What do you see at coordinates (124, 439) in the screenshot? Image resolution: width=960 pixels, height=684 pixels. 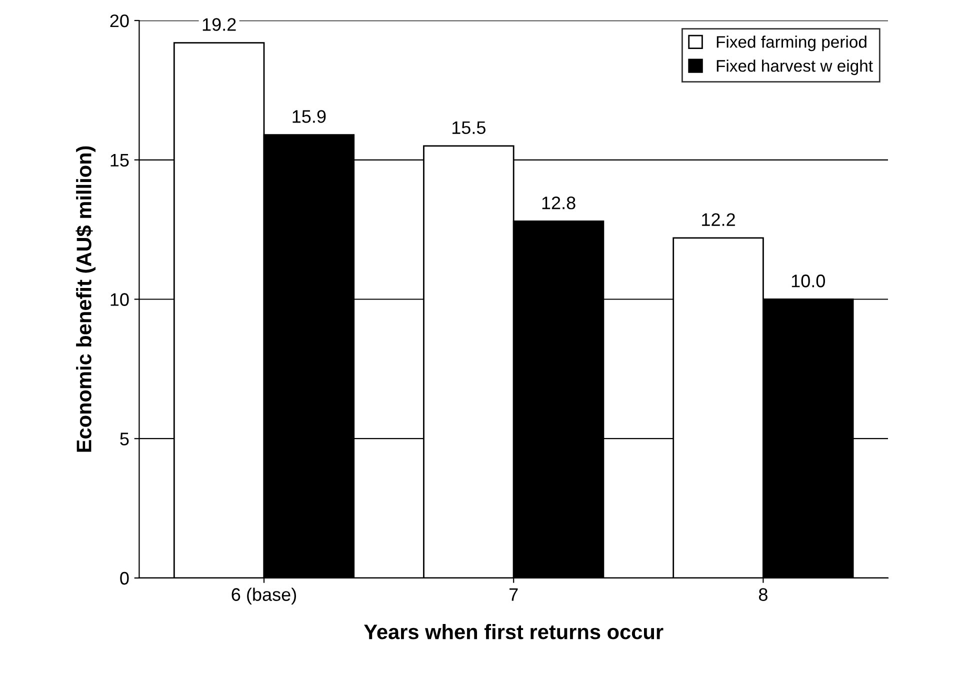 I see `y-tick-label: 5` at bounding box center [124, 439].